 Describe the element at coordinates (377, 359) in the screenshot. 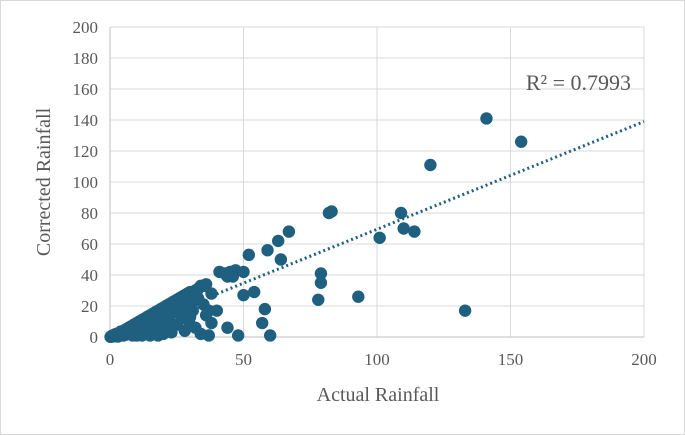

I see `x-tick-label: 100` at that location.